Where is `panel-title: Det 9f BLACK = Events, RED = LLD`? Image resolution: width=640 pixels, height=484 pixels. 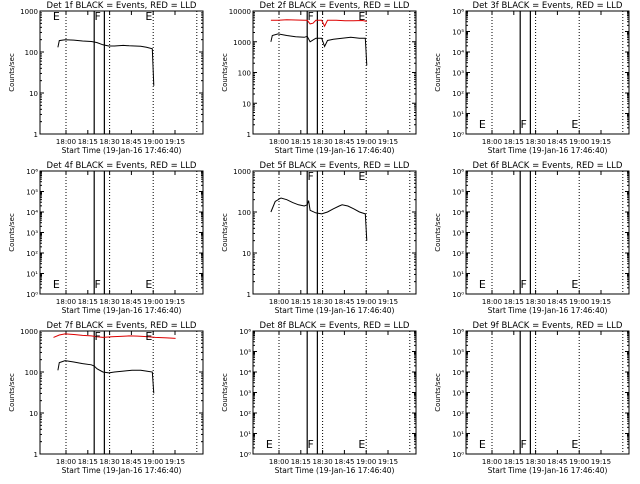
panel-title: Det 9f BLACK = Events, RED = LLD is located at coordinates (548, 326).